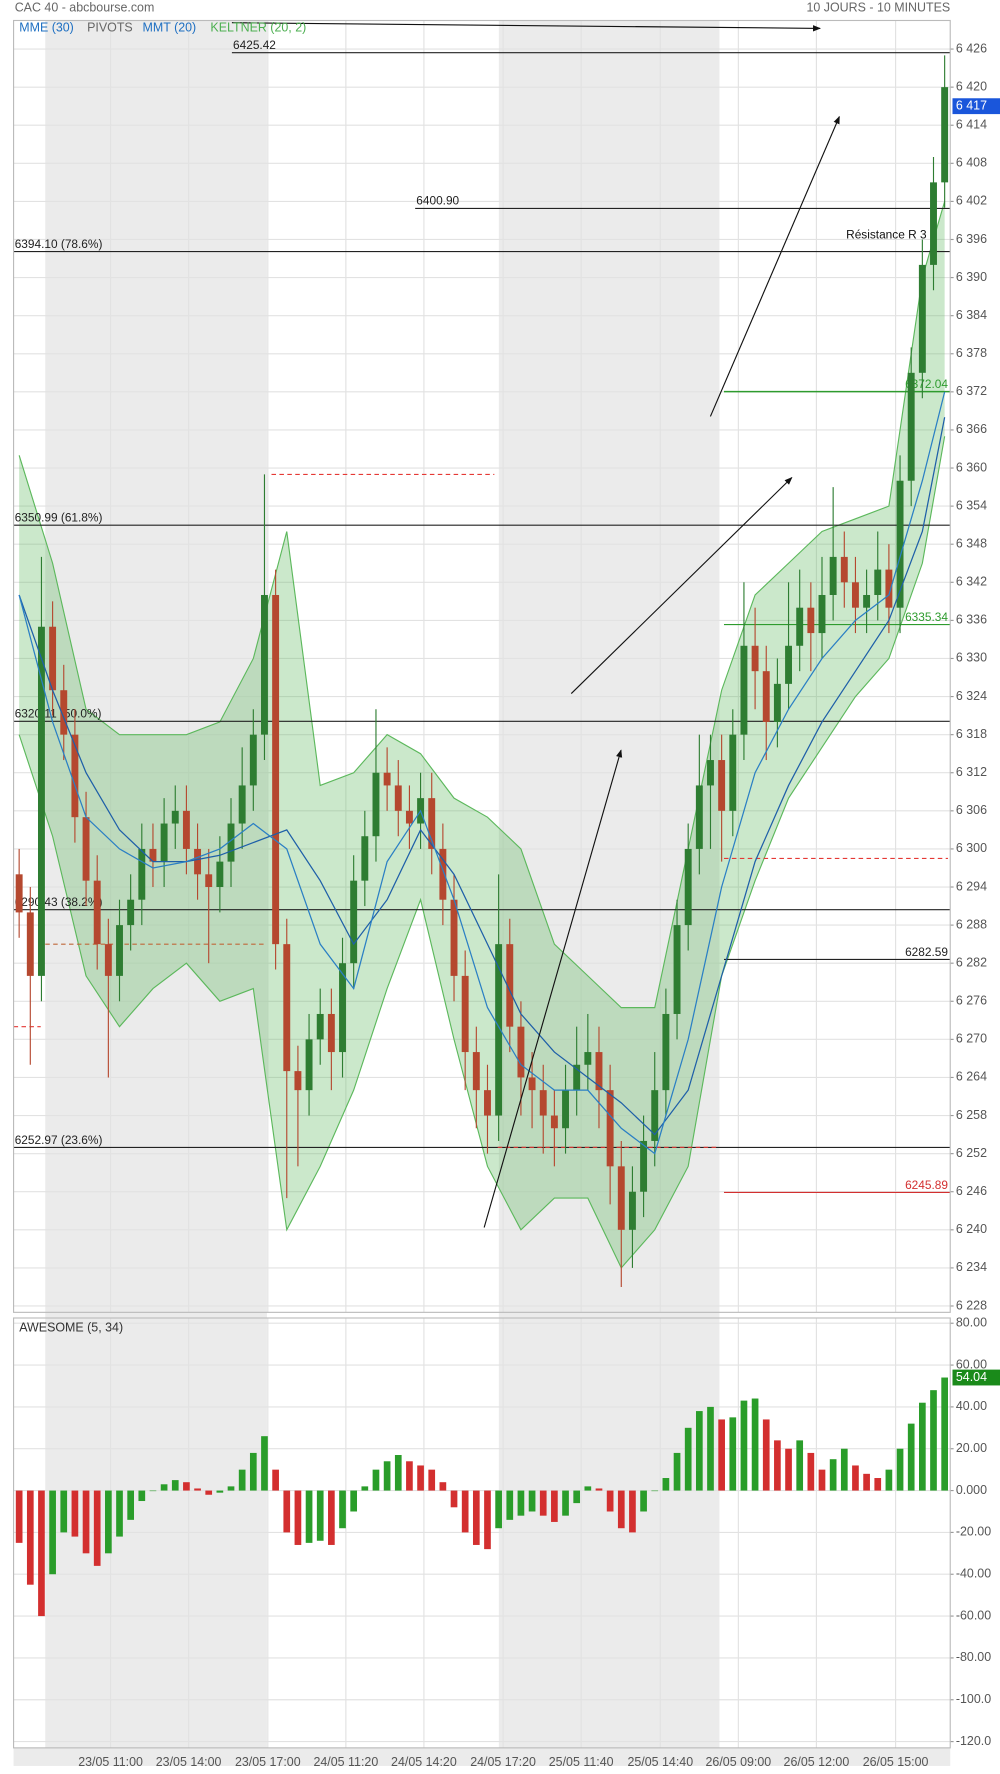 The image size is (1000, 1774). Describe the element at coordinates (971, 315) in the screenshot. I see `y-tick-label: 6 384` at that location.